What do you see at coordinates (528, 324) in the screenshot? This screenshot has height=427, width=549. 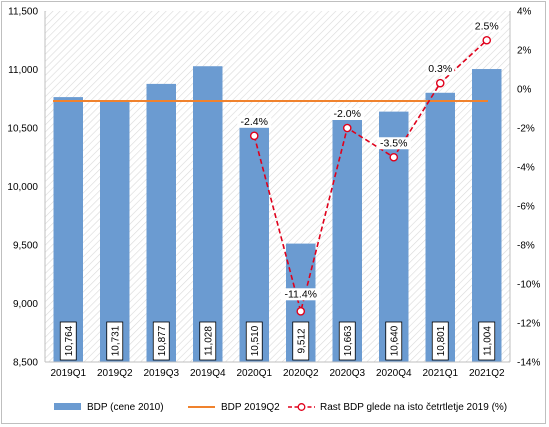 I see `y-right-tick-label: -12%` at bounding box center [528, 324].